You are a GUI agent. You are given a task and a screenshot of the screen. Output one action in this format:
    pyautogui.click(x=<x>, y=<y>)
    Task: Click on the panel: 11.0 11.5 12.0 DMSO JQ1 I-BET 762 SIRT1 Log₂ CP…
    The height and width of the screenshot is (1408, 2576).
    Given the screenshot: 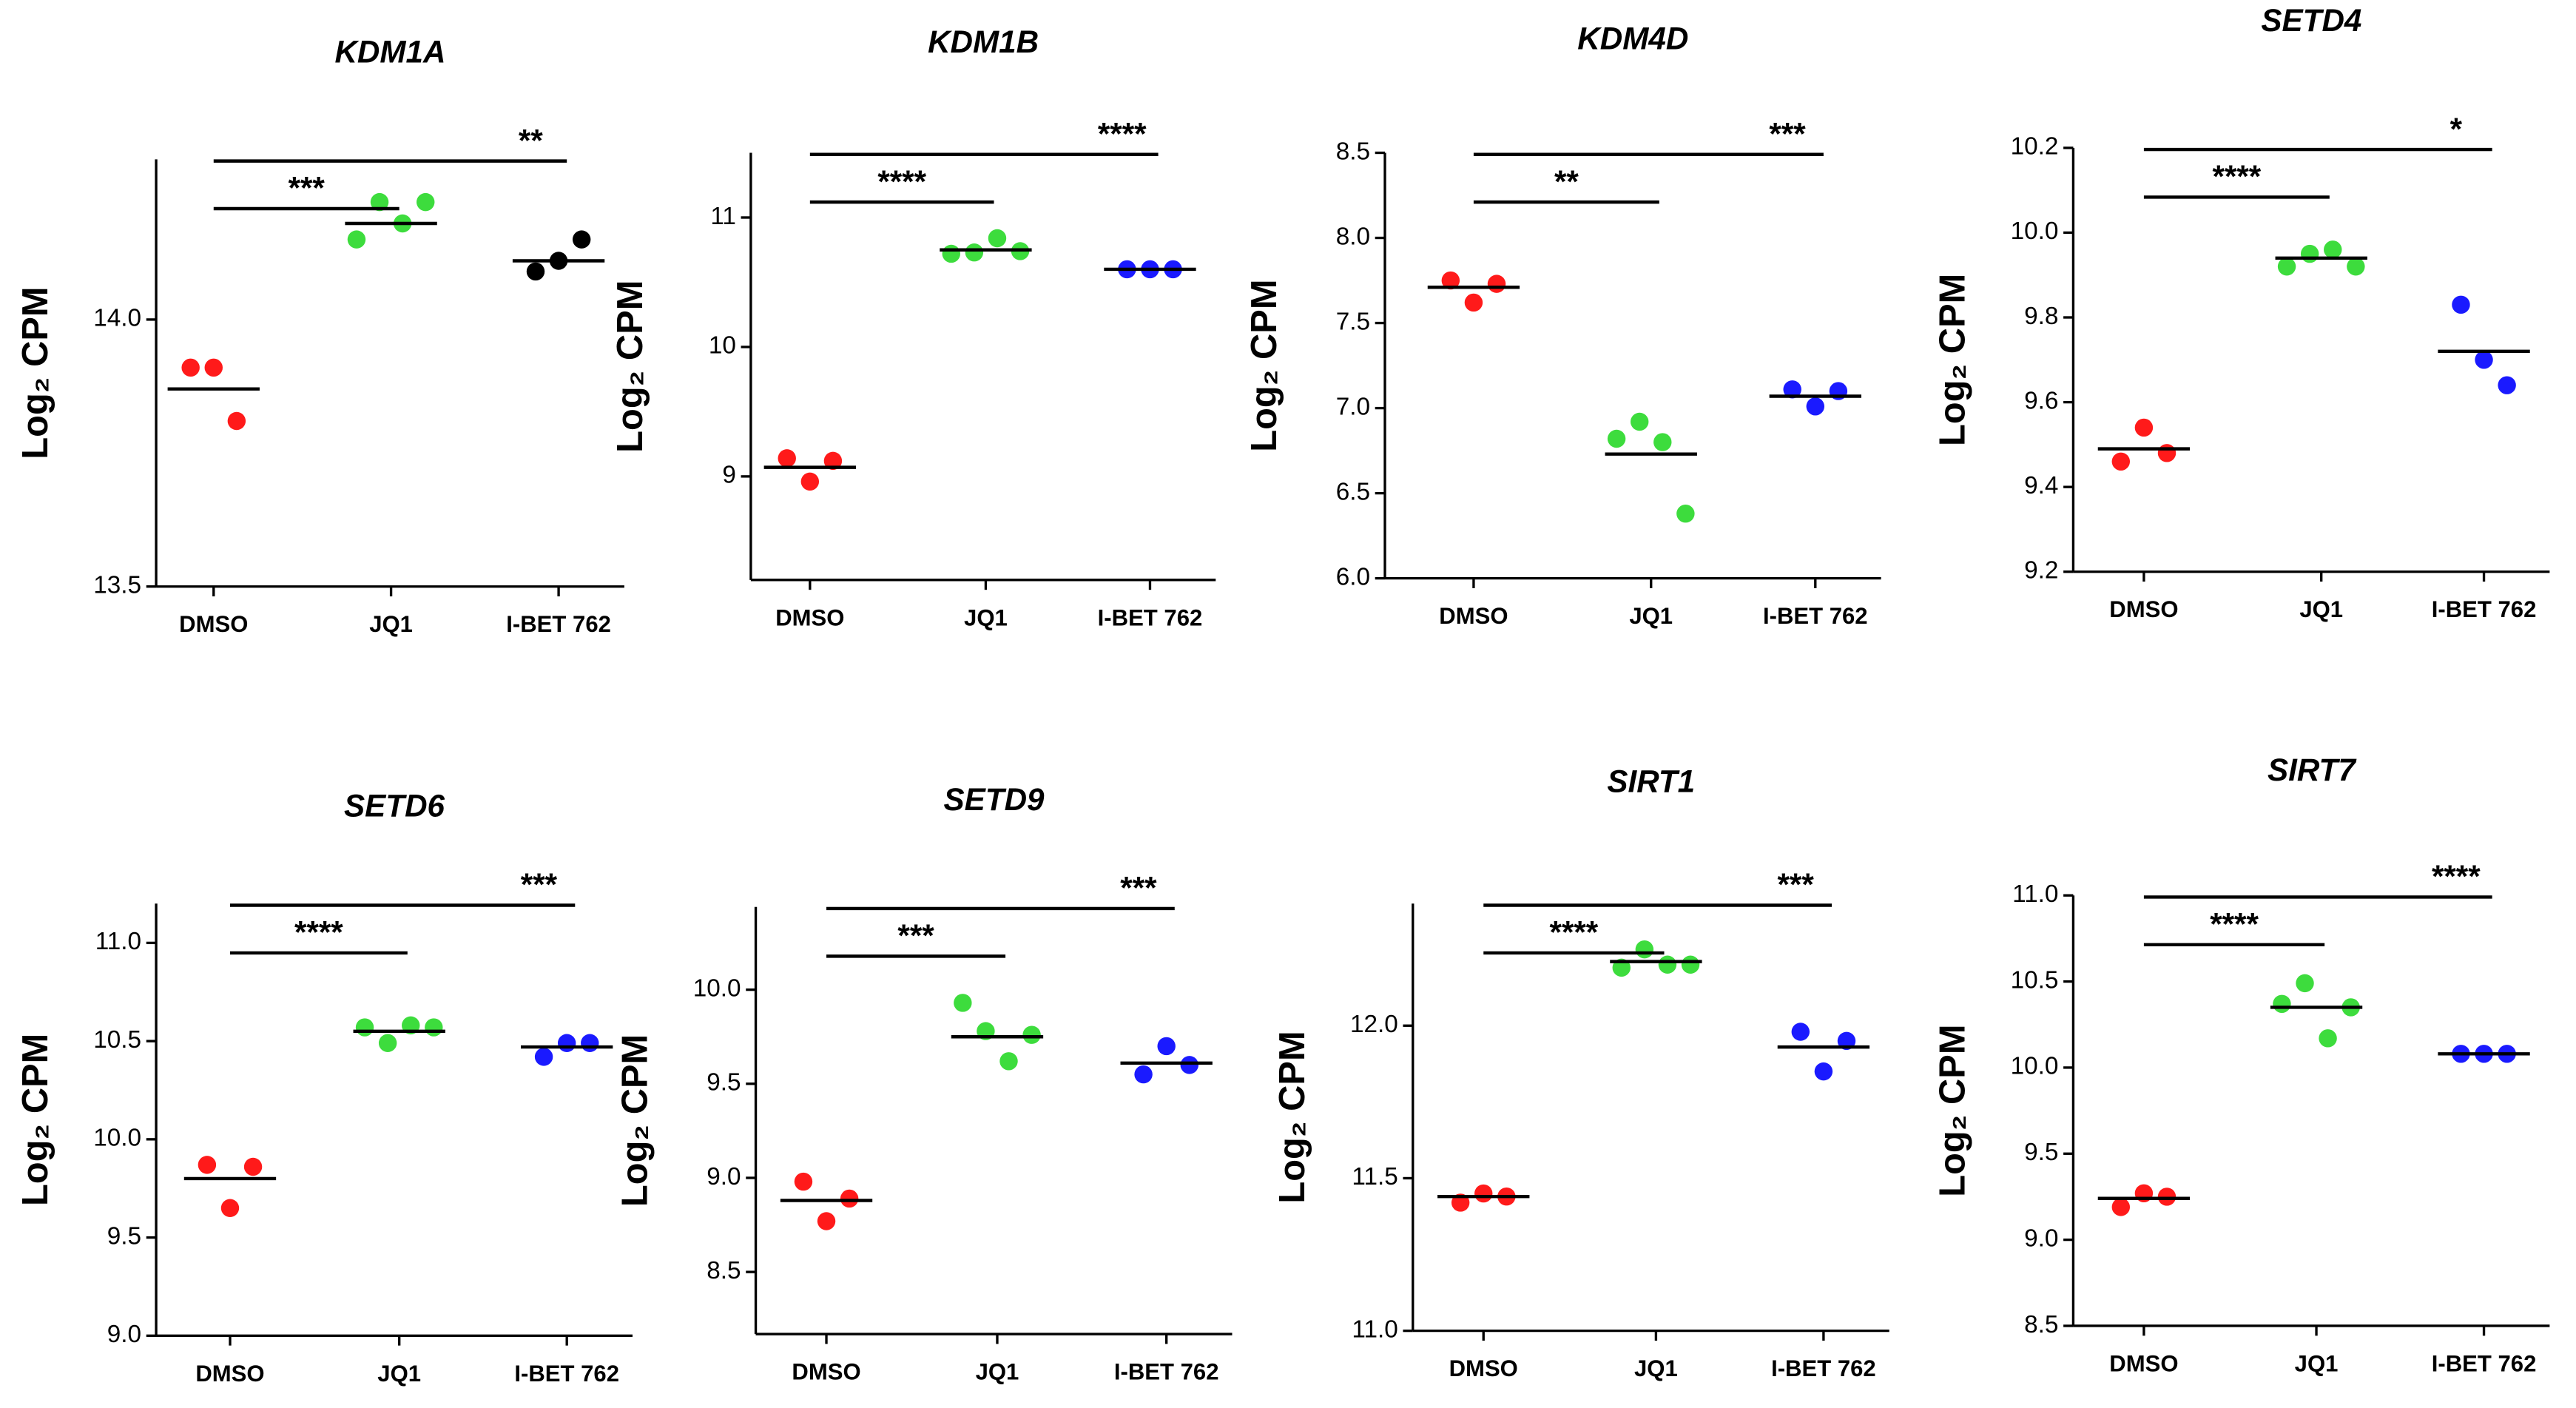 What is the action you would take?
    pyautogui.click(x=1580, y=1072)
    